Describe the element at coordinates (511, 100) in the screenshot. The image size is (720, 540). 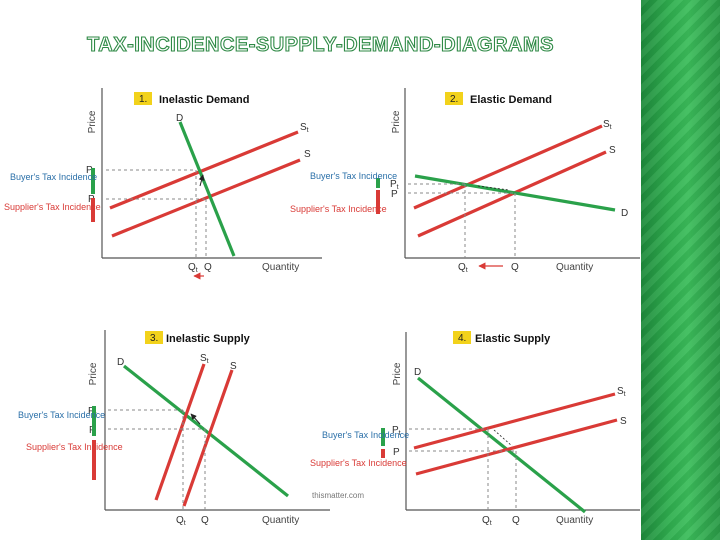
I see `diagram-title: Elastic Demand` at that location.